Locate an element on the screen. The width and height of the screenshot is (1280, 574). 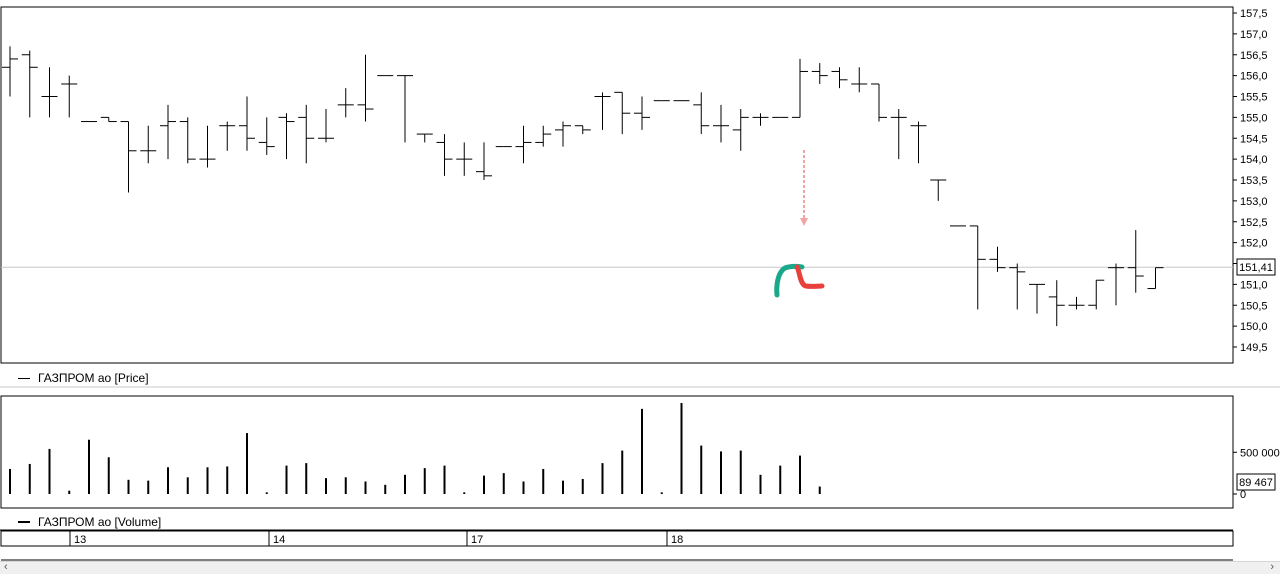
current-price-label: 151,41 is located at coordinates (1256, 268).